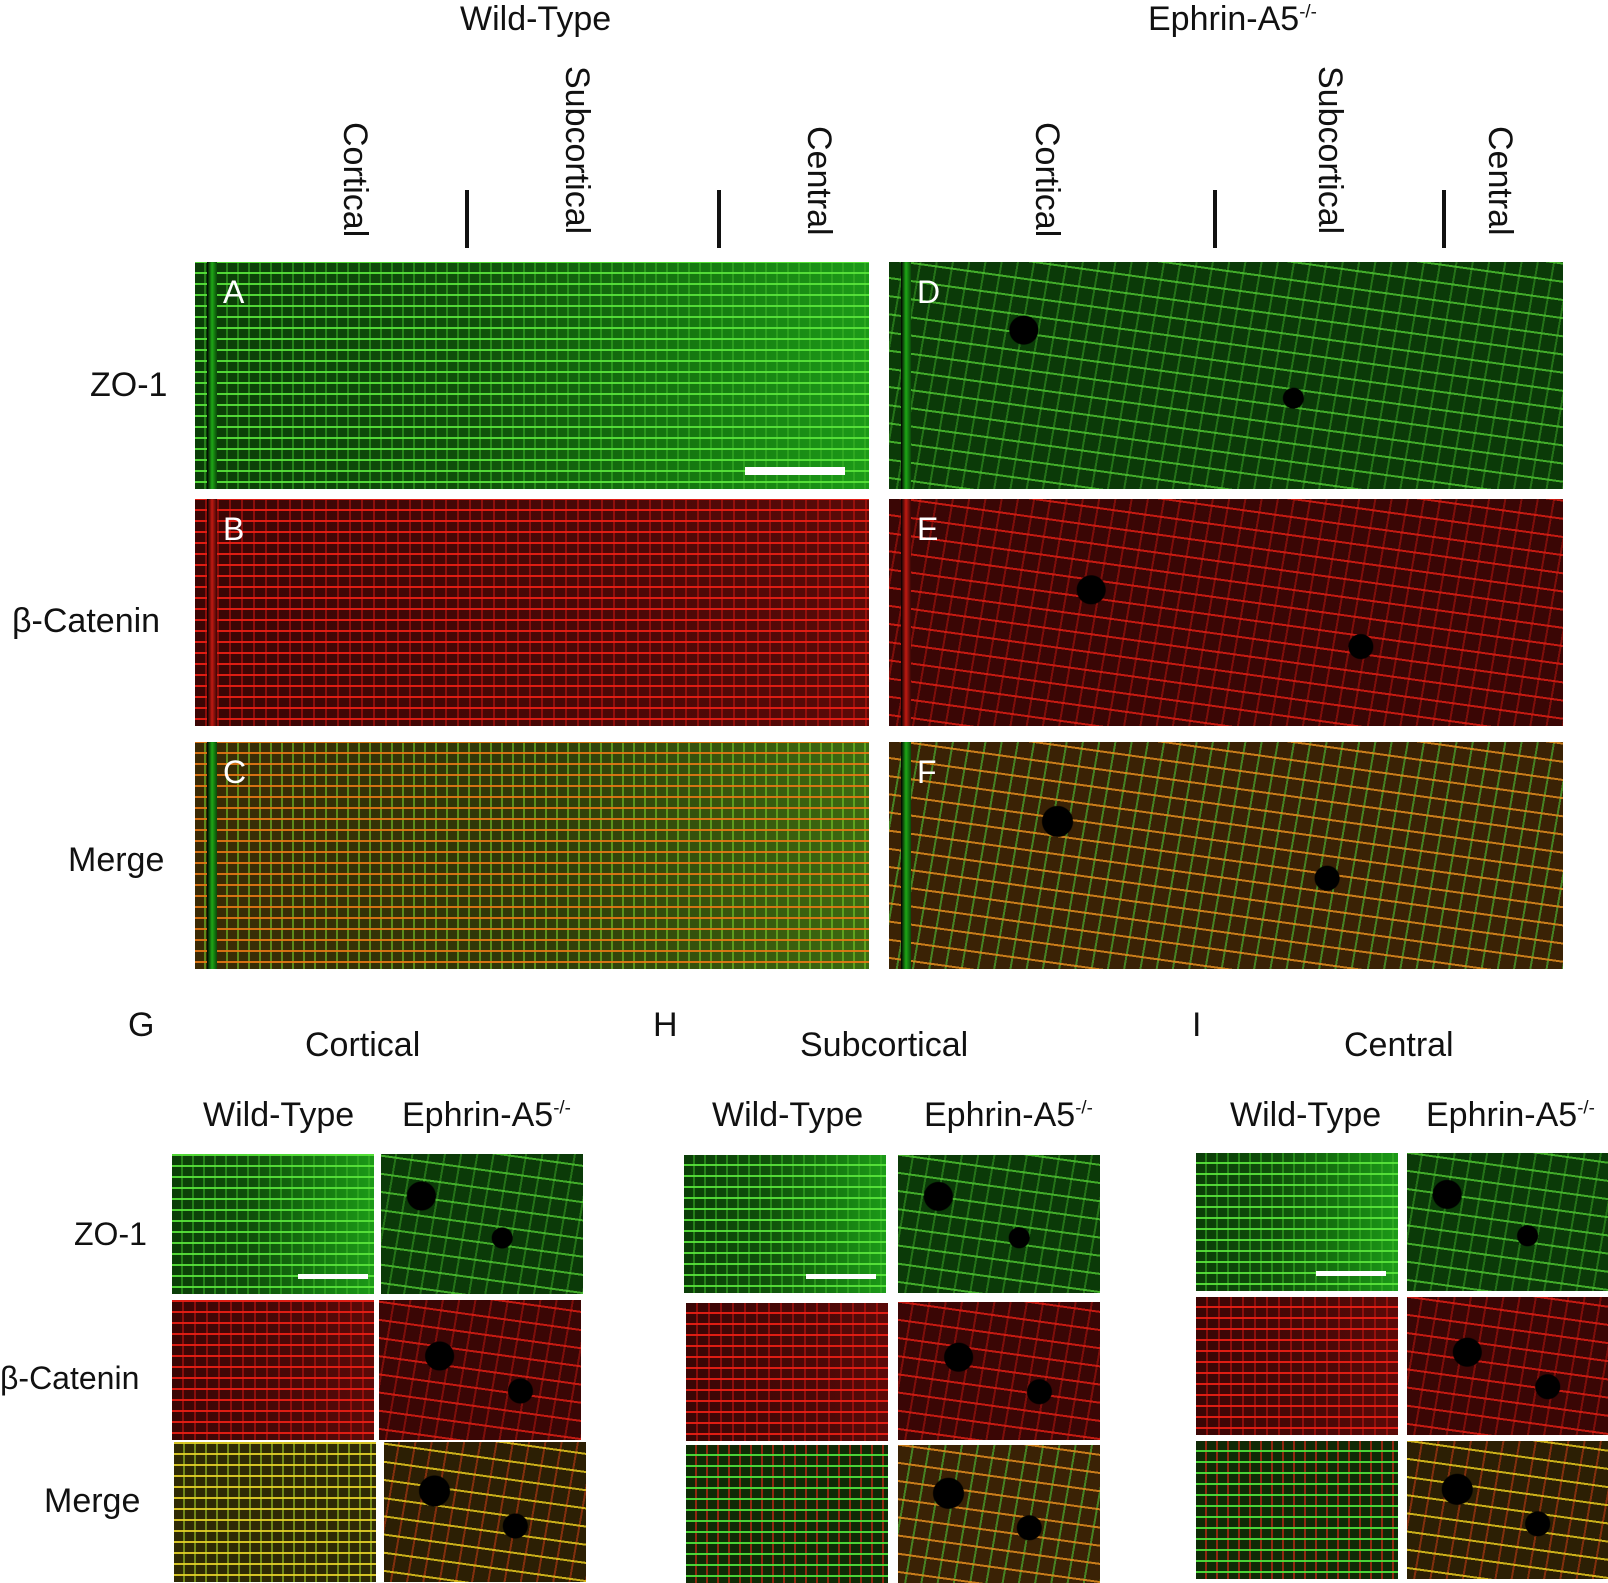 Image resolution: width=1608 pixels, height=1583 pixels. What do you see at coordinates (1586, 1107) in the screenshot?
I see `i-col-ko-sup: -/-` at bounding box center [1586, 1107].